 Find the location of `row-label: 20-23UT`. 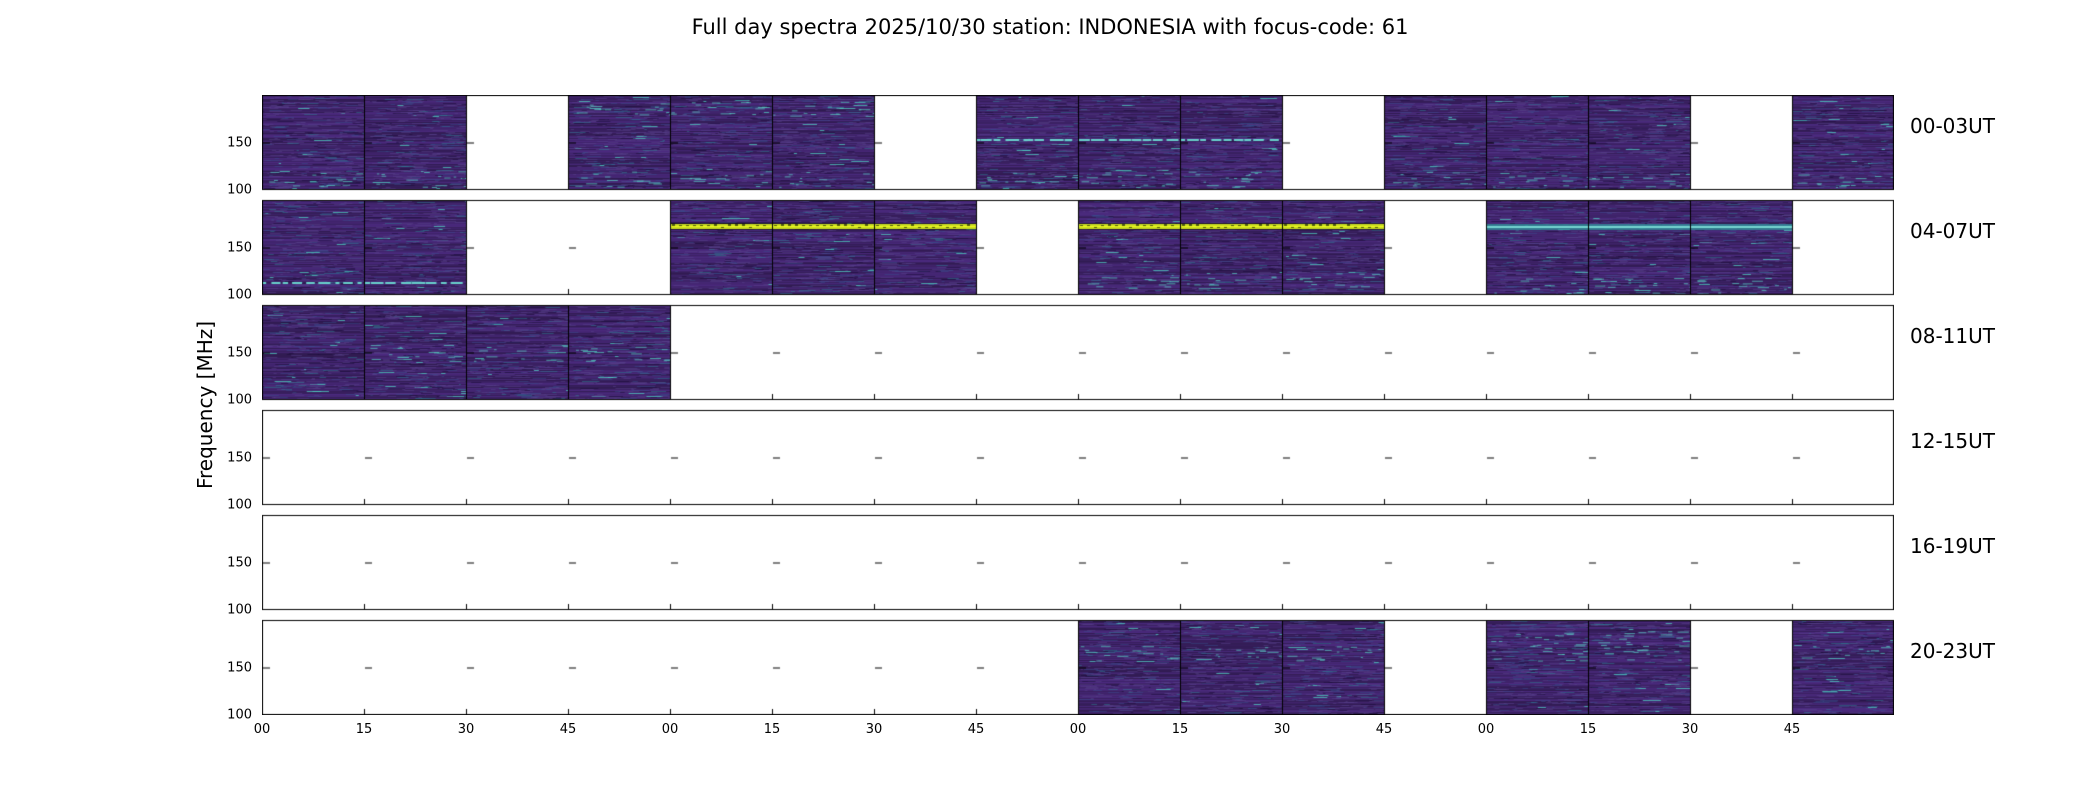

row-label: 20-23UT is located at coordinates (1952, 651).